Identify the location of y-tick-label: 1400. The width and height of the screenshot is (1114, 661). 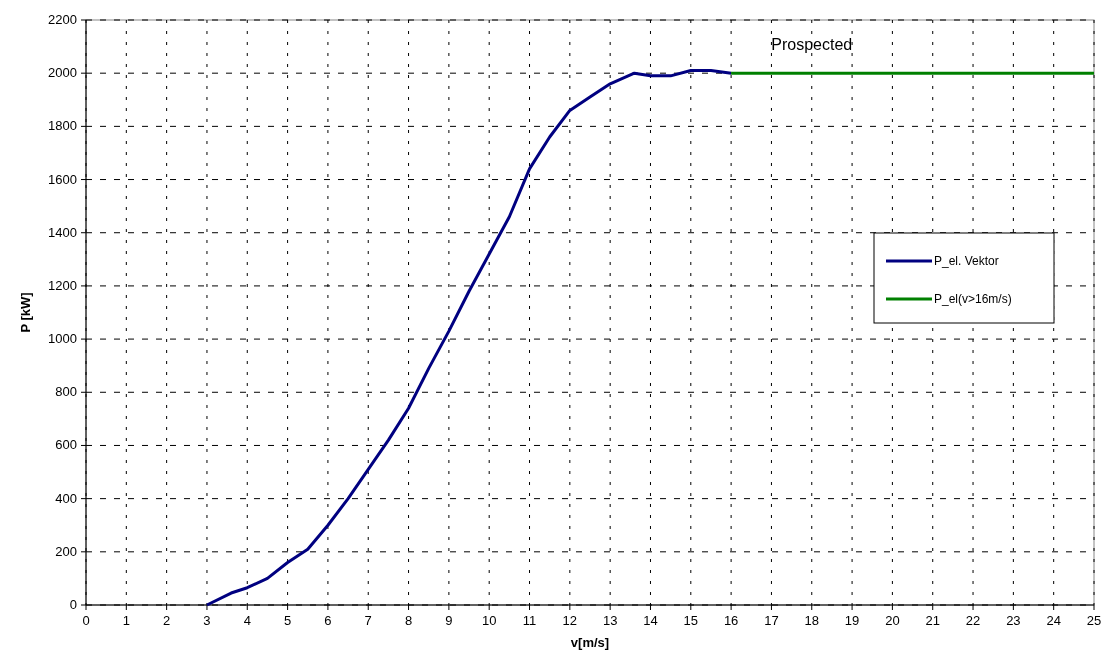
(62, 232).